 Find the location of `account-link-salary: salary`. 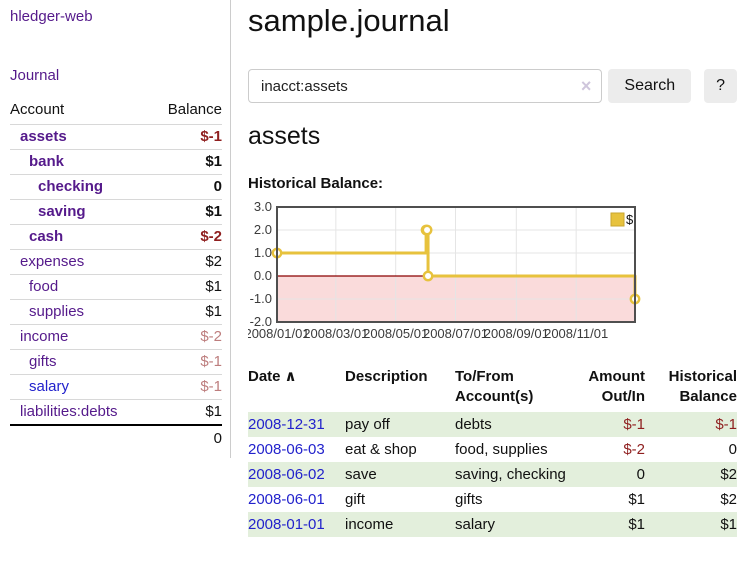

account-link-salary: salary is located at coordinates (49, 386).